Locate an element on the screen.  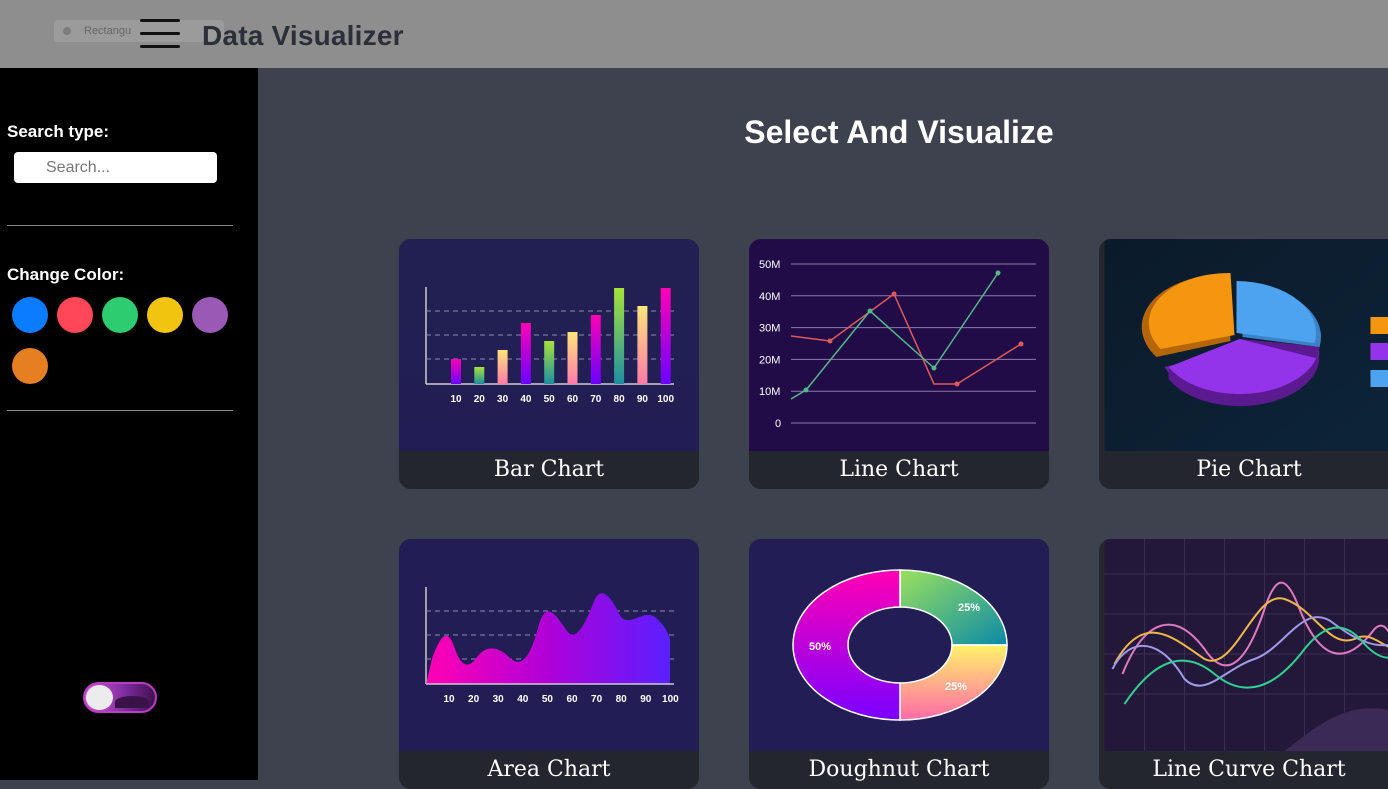
y-tick-label: 0 is located at coordinates (778, 424).